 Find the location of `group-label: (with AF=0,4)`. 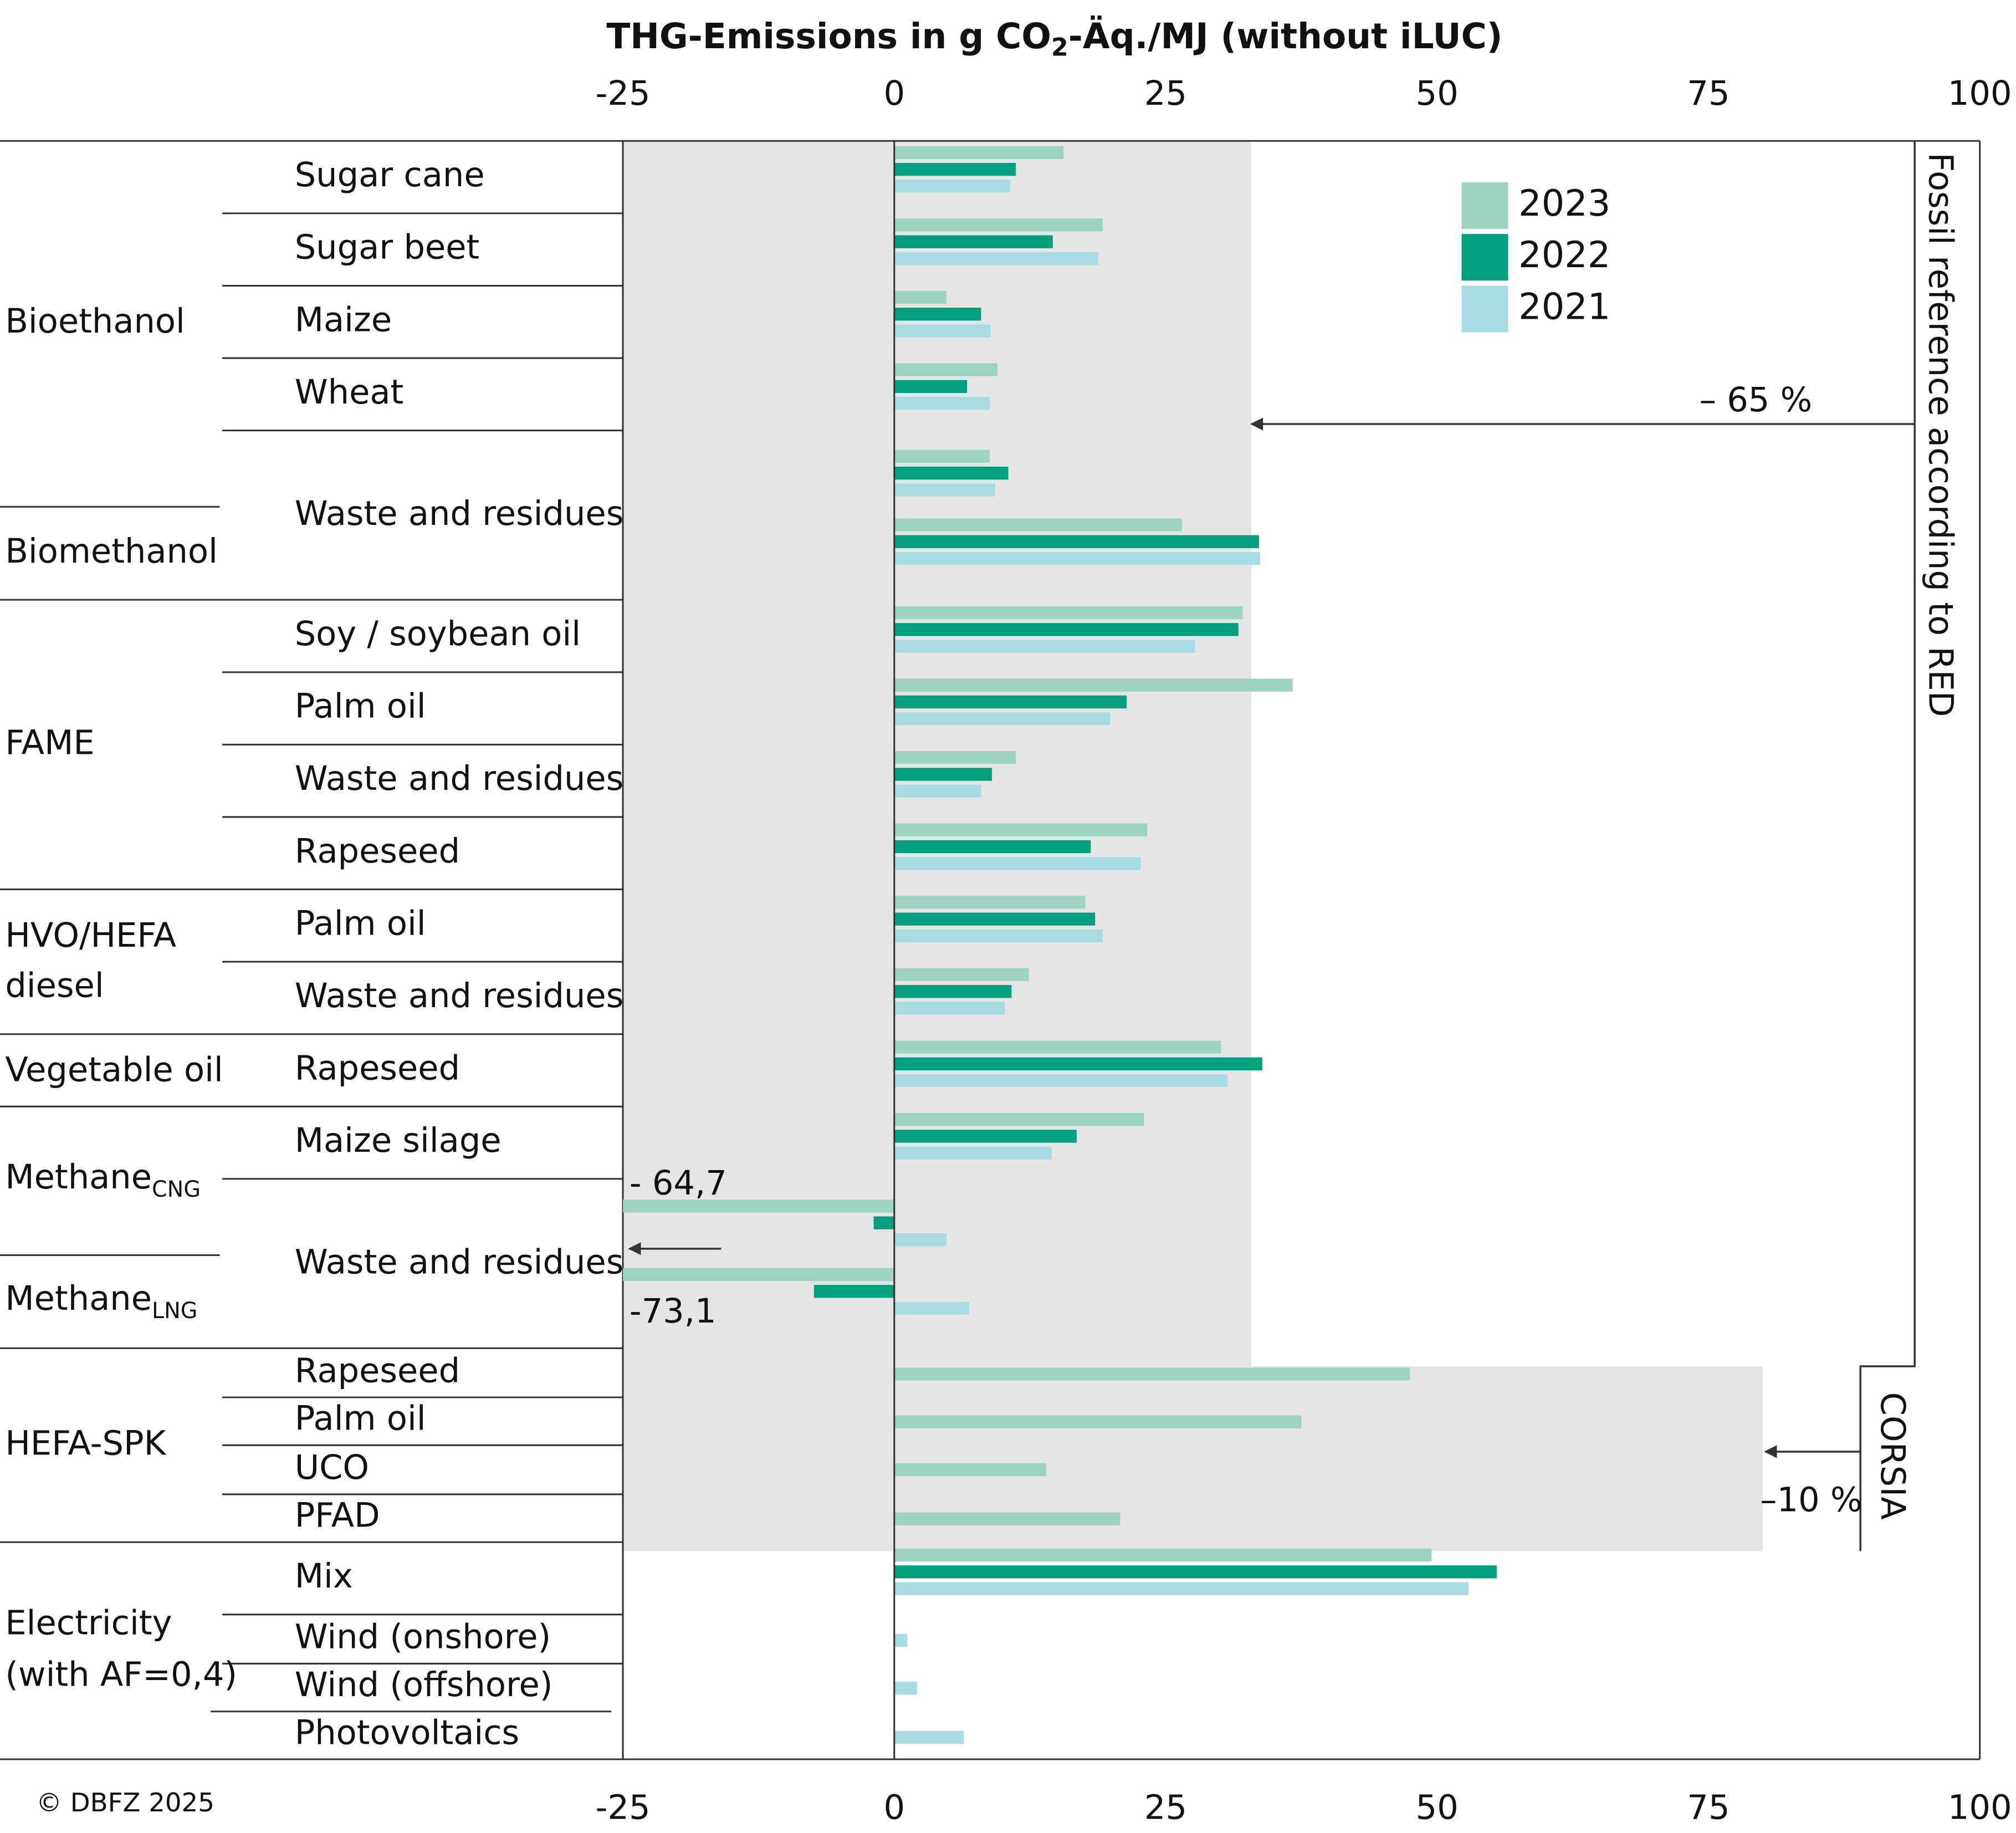

group-label: (with AF=0,4) is located at coordinates (121, 1675).